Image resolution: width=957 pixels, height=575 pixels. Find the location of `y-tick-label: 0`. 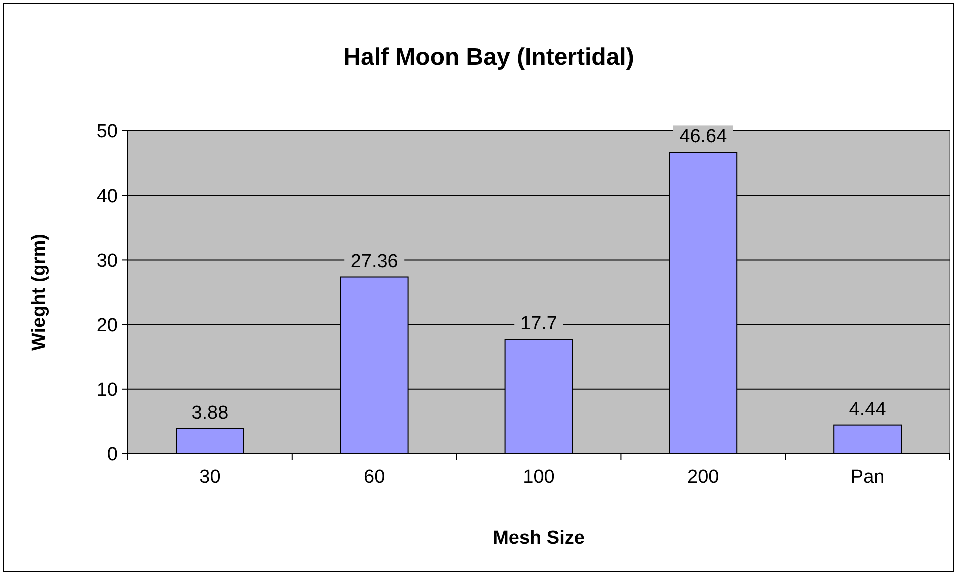

y-tick-label: 0 is located at coordinates (112, 455).